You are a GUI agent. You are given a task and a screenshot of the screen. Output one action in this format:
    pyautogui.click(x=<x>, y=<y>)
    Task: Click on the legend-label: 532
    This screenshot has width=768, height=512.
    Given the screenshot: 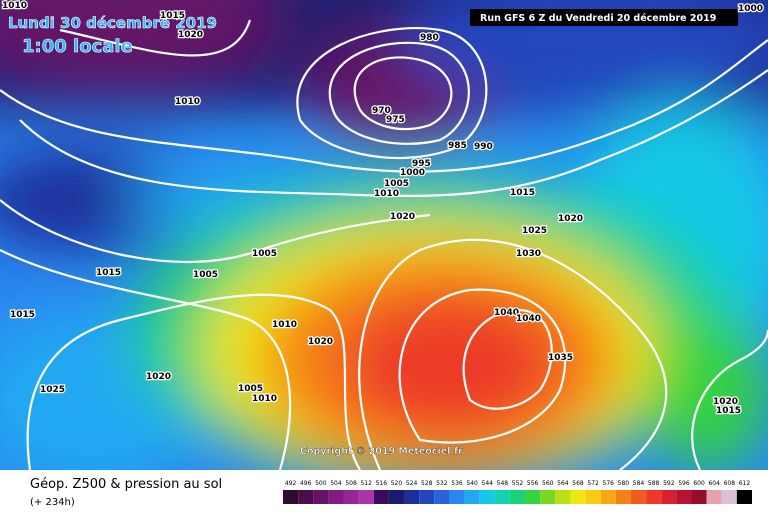 What is the action you would take?
    pyautogui.click(x=442, y=483)
    